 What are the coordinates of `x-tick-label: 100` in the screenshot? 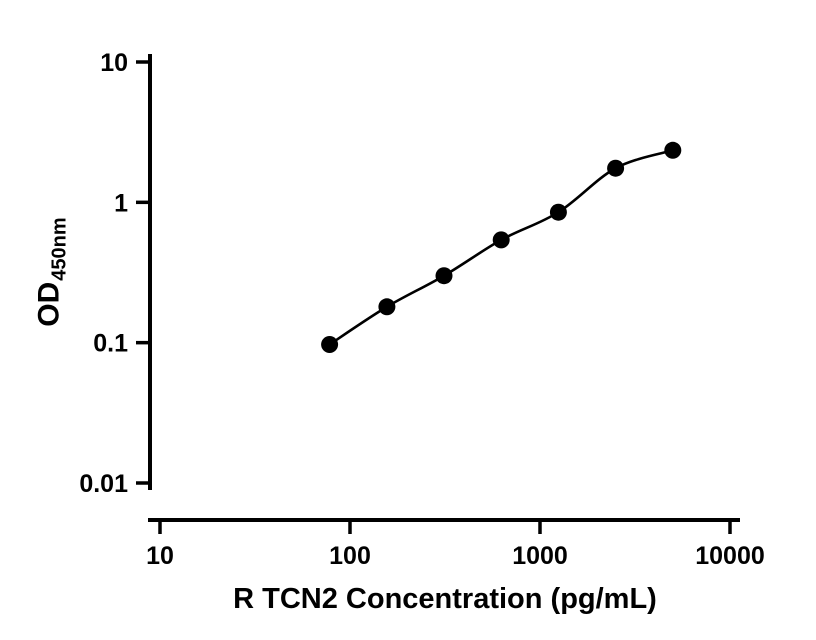 It's located at (350, 556).